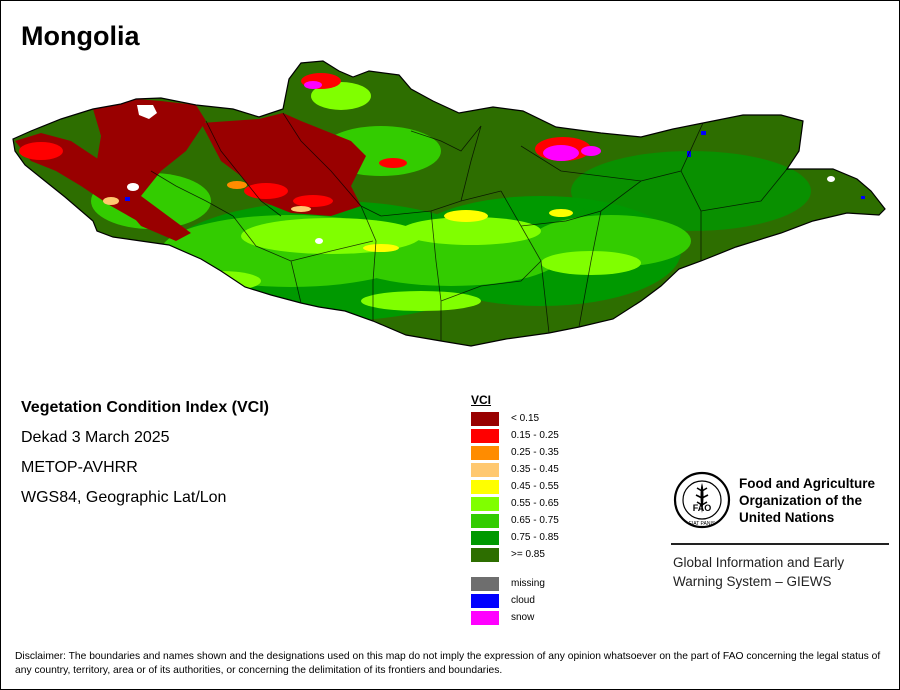  I want to click on legend-title: VCI, so click(481, 400).